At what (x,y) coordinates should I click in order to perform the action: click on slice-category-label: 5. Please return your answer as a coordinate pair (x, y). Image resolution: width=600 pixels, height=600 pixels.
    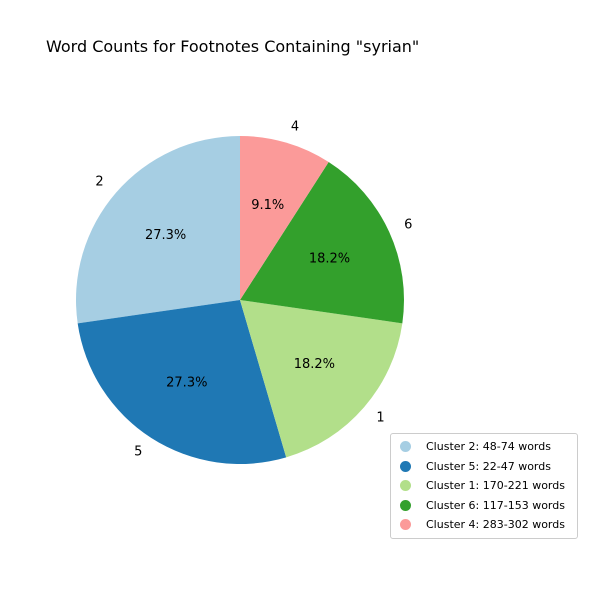
    Looking at the image, I should click on (138, 451).